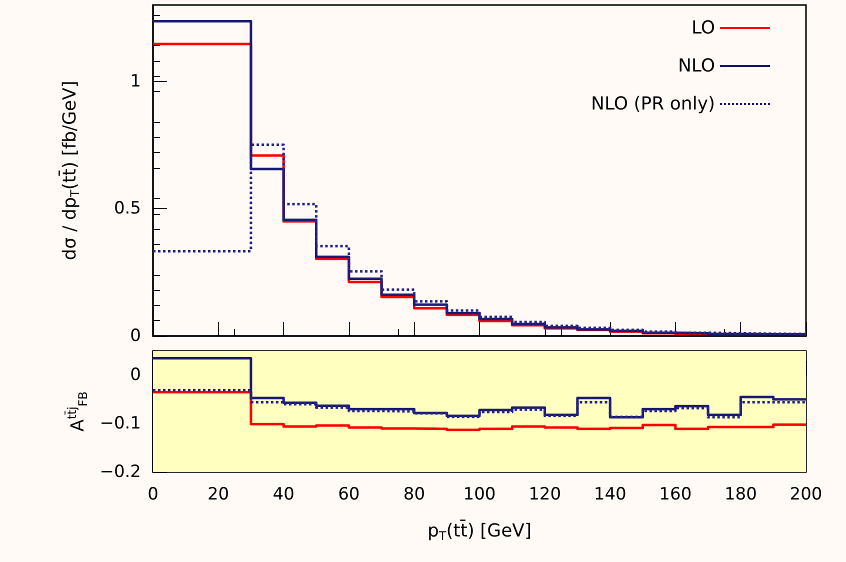 The width and height of the screenshot is (846, 562). Describe the element at coordinates (675, 494) in the screenshot. I see `x-tick-label: 160` at that location.